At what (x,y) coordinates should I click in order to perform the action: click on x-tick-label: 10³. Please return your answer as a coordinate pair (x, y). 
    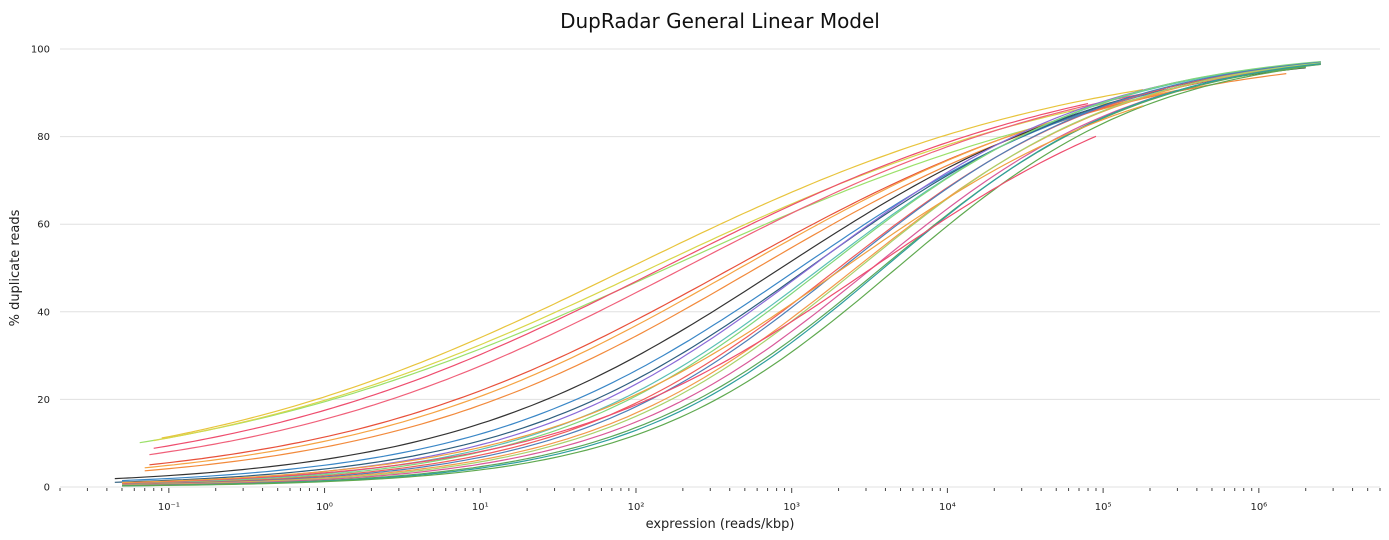
    Looking at the image, I should click on (791, 507).